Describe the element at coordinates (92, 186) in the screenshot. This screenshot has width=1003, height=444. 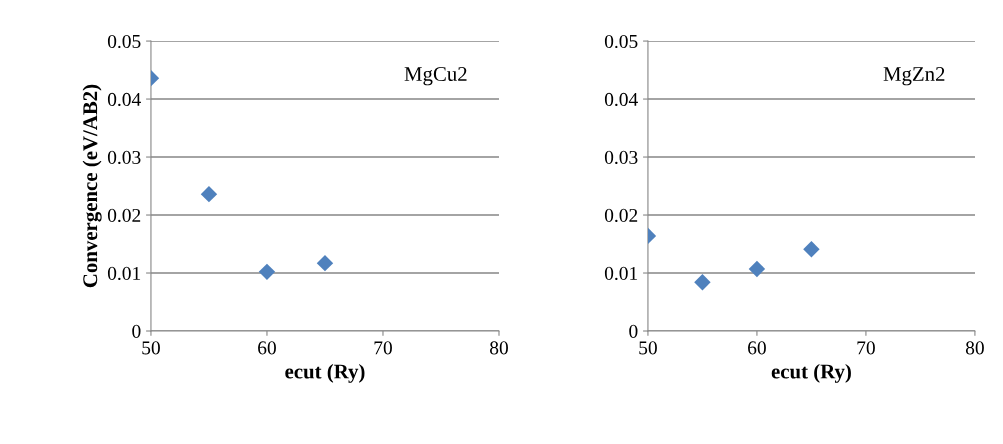
I see `y-axis-title: Convergence (eV/AB2)` at that location.